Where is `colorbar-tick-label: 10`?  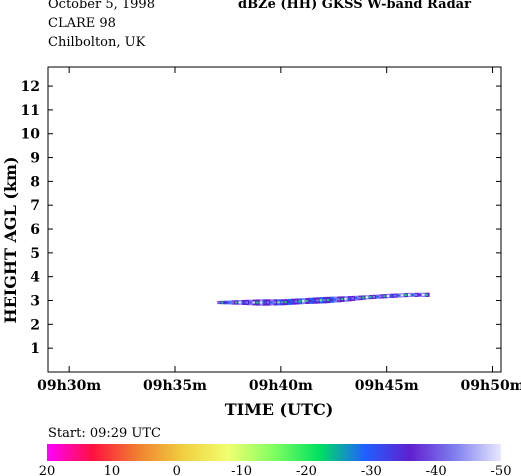 colorbar-tick-label: 10 is located at coordinates (112, 470).